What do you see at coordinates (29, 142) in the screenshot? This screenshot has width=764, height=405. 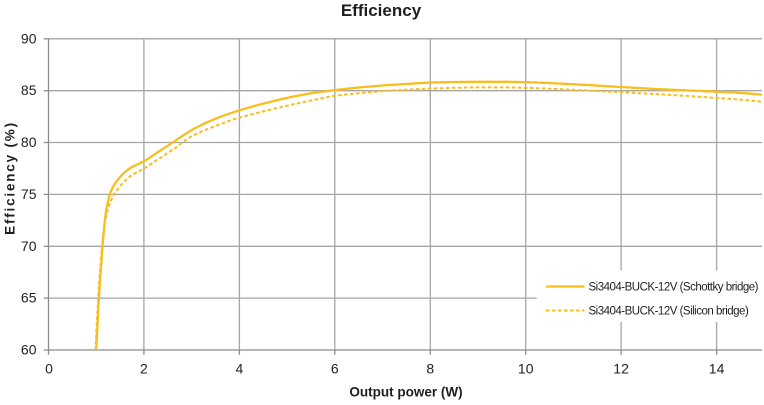 I see `svg-text: 80` at bounding box center [29, 142].